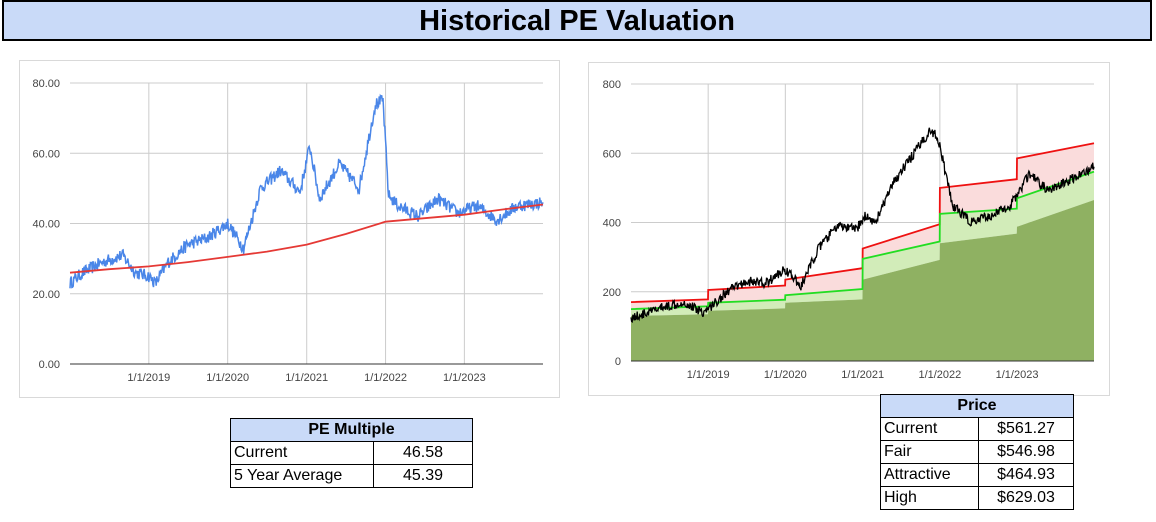  What do you see at coordinates (49, 365) in the screenshot?
I see `y-tick-label: 0.00` at bounding box center [49, 365].